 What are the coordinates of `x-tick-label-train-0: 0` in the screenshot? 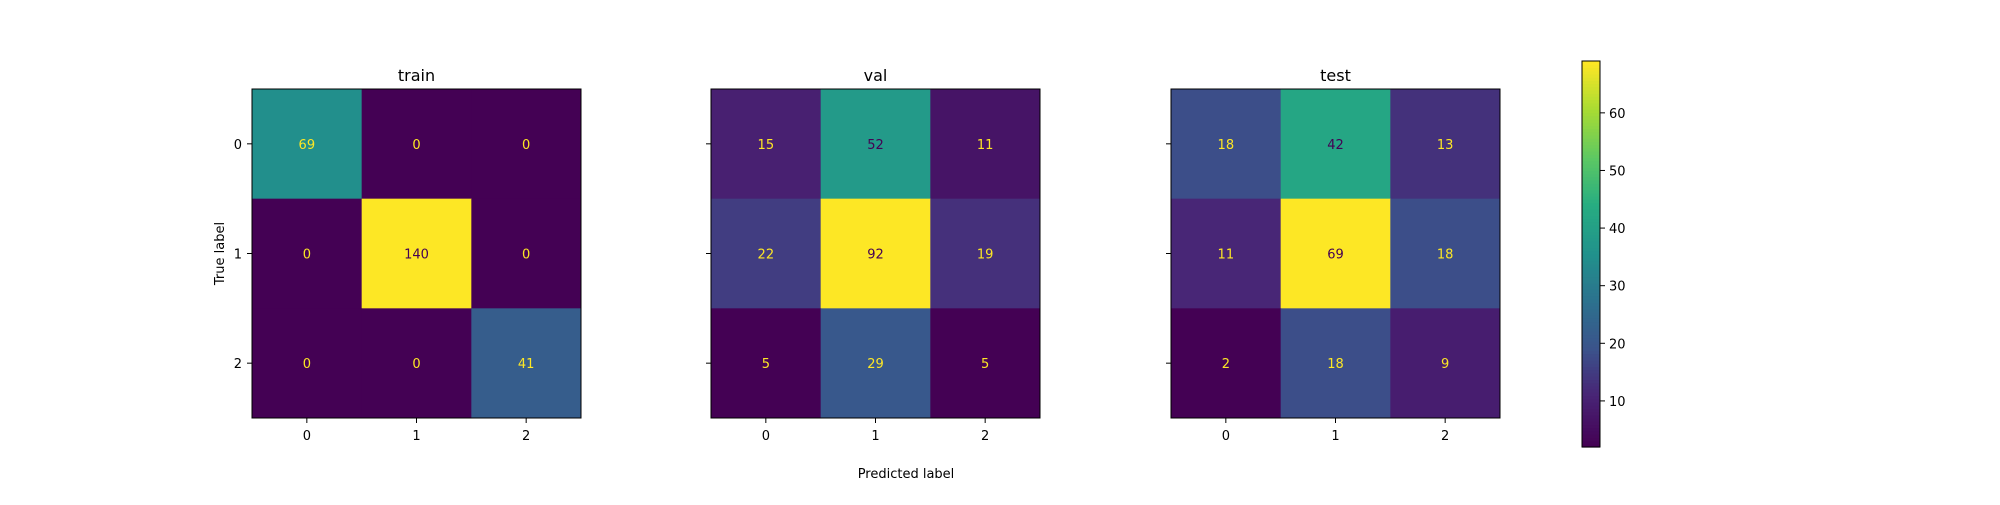 It's located at (307, 436).